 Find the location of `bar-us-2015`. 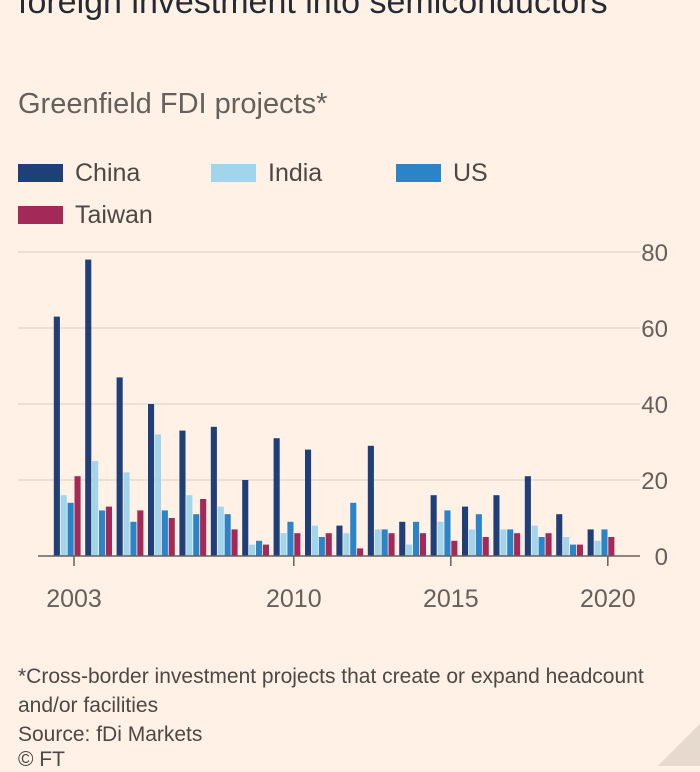

bar-us-2015 is located at coordinates (447, 533).